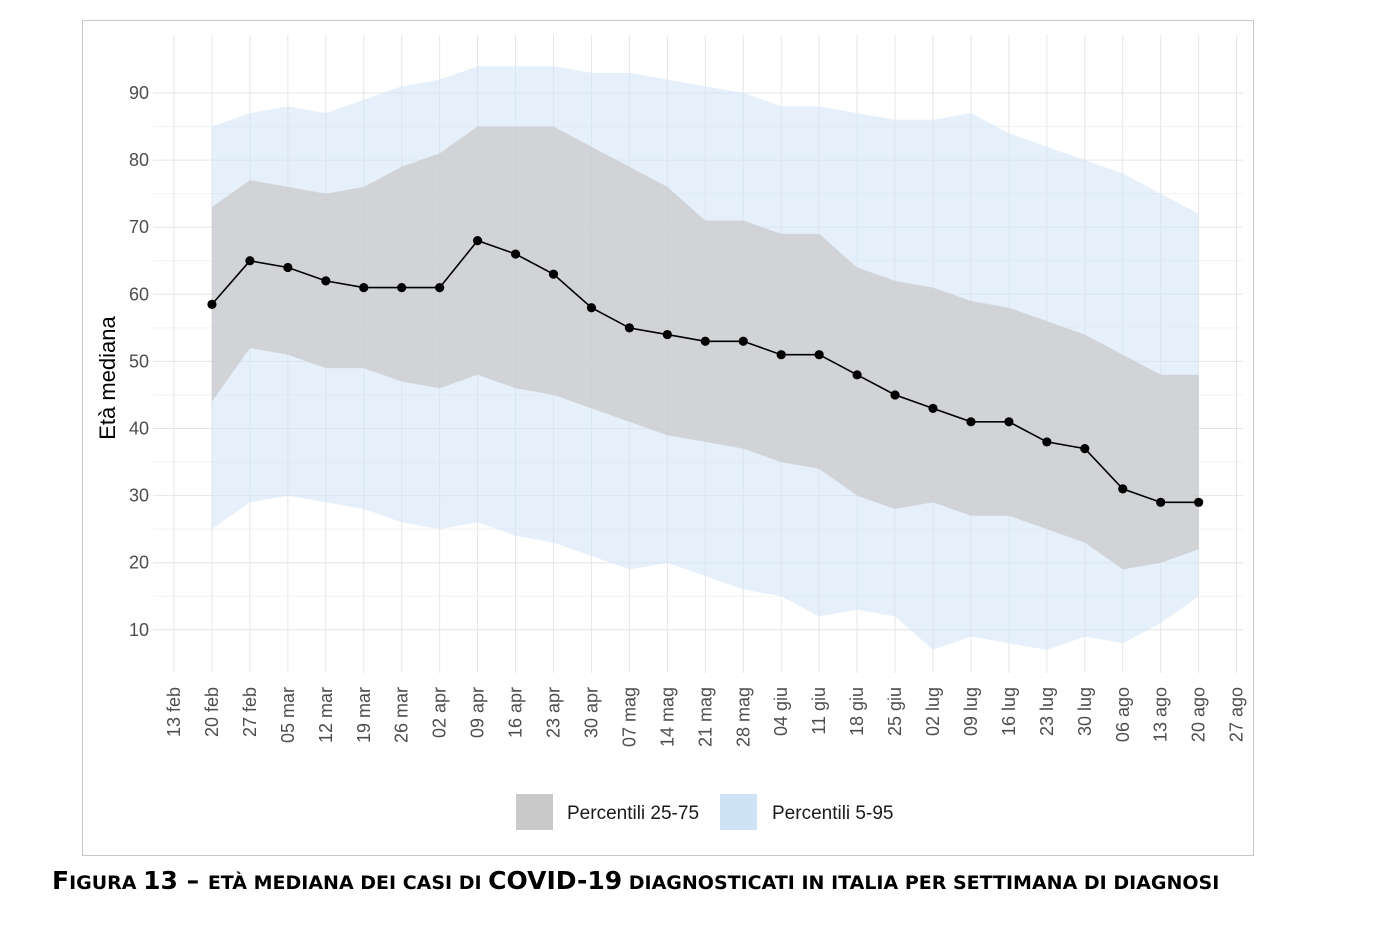 This screenshot has width=1376, height=944. What do you see at coordinates (175, 880) in the screenshot?
I see `caption-part: 13 –` at bounding box center [175, 880].